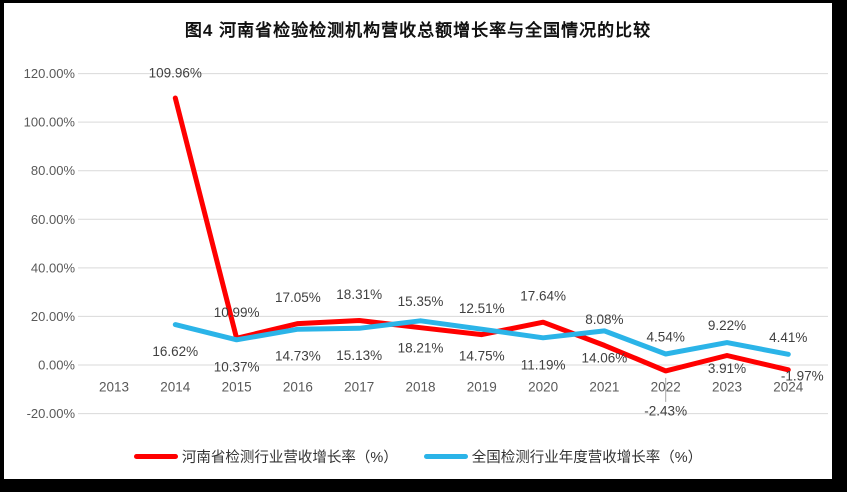 This screenshot has height=492, width=847. I want to click on data-label: 109.96%, so click(175, 72).